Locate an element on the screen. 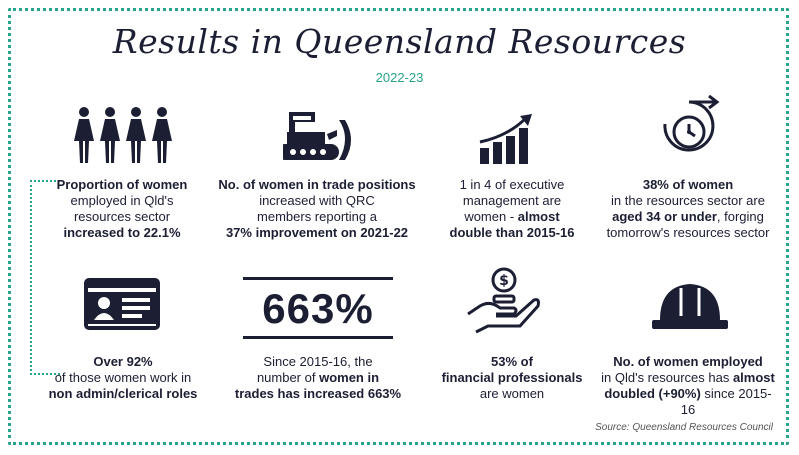 The image size is (799, 455). stat-1-line-2: employed in Qld's is located at coordinates (122, 200).